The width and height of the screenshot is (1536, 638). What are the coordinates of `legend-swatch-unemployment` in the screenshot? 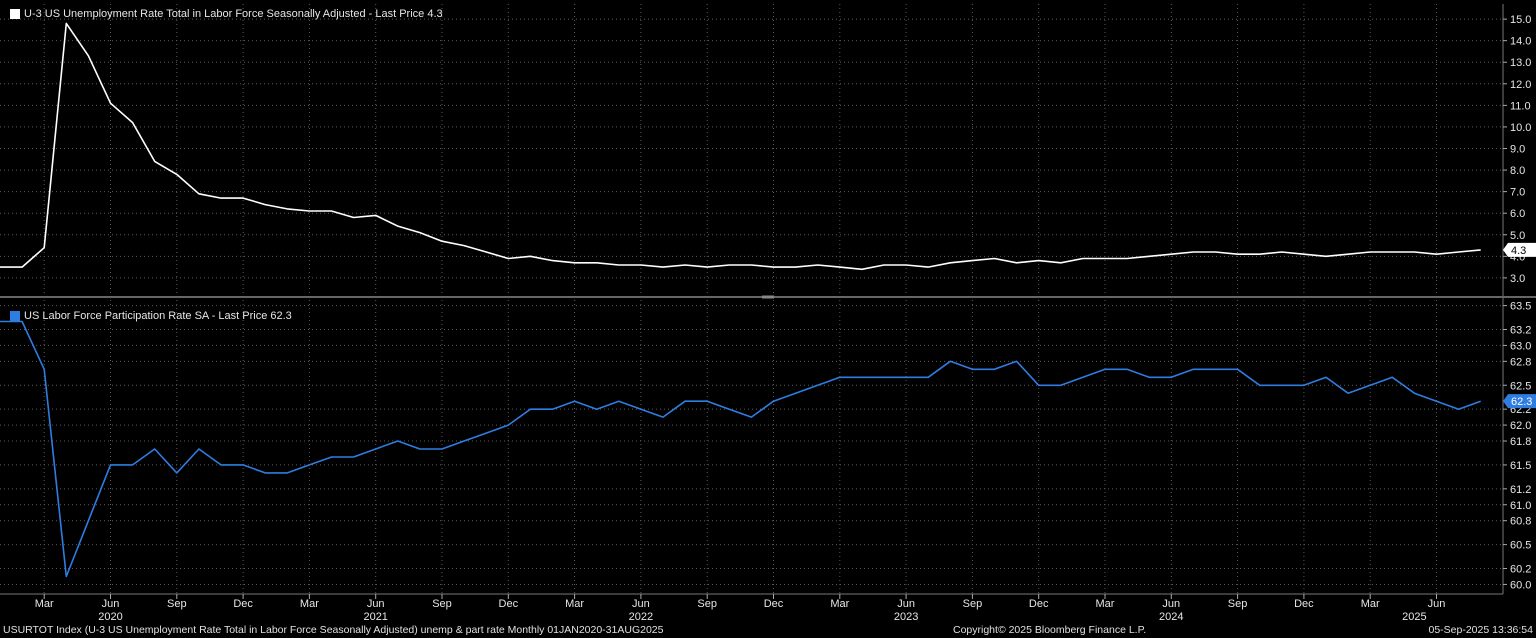 It's located at (15, 14).